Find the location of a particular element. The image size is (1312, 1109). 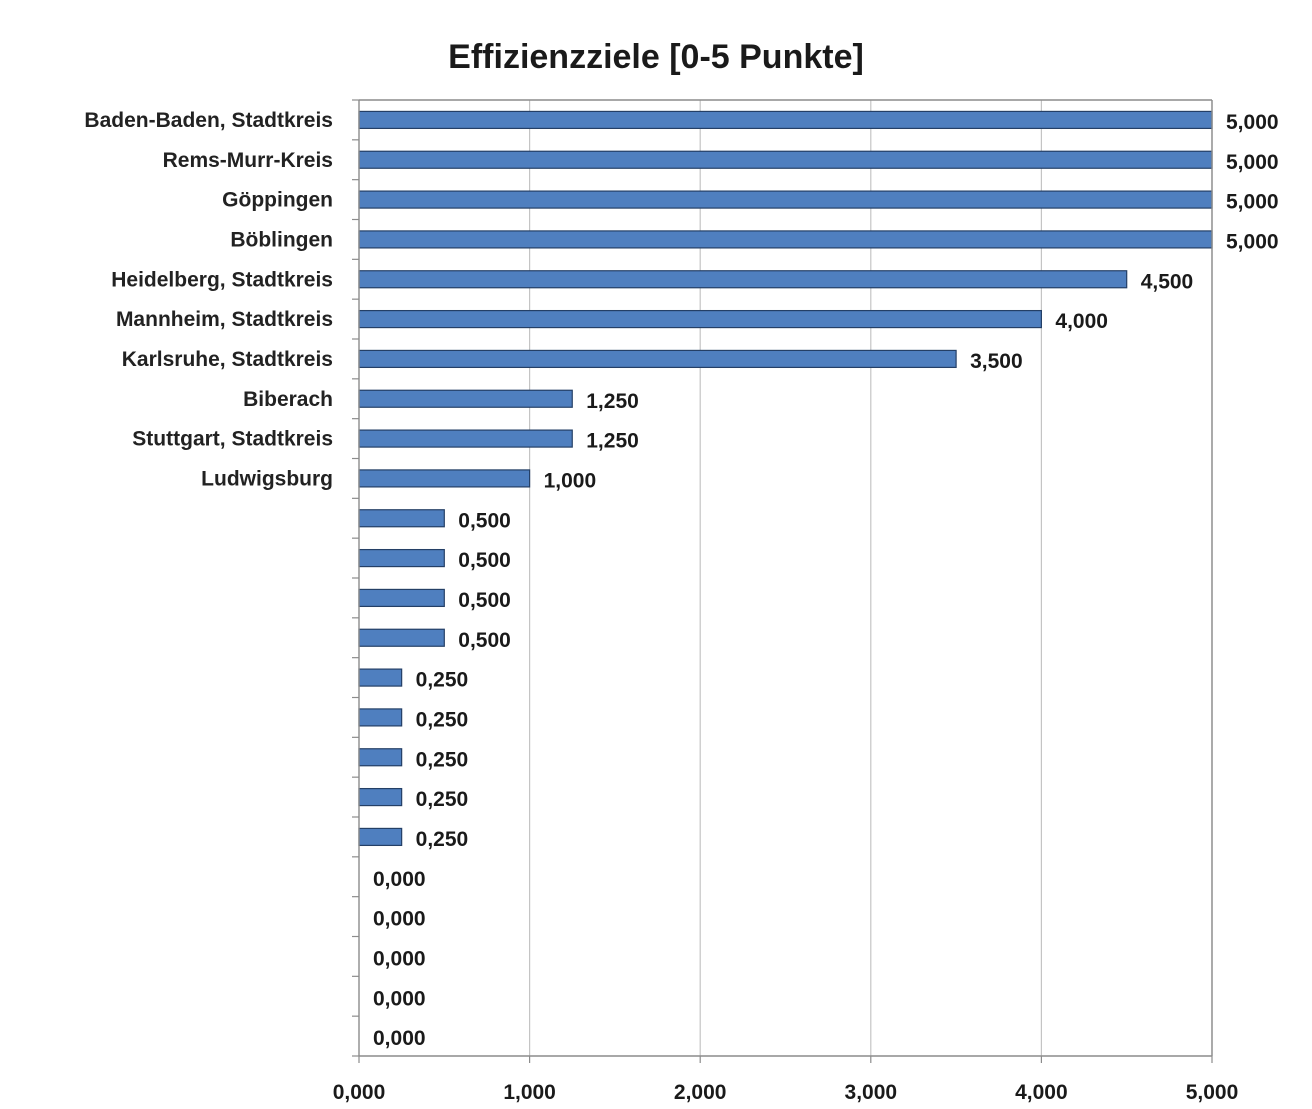

category-label: Göppingen is located at coordinates (277, 200).